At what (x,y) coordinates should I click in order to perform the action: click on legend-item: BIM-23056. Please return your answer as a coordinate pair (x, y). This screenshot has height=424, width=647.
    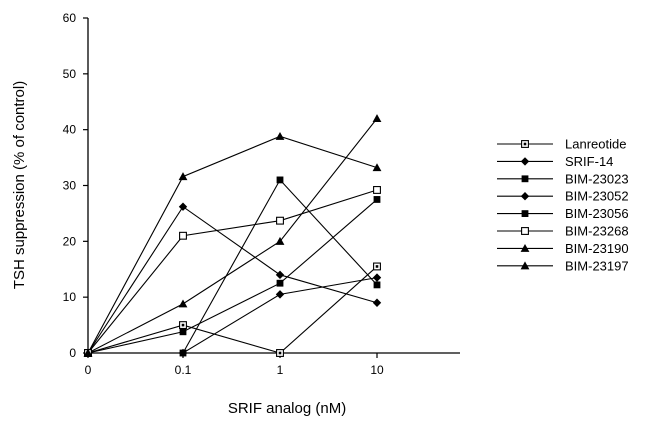
    Looking at the image, I should click on (563, 213).